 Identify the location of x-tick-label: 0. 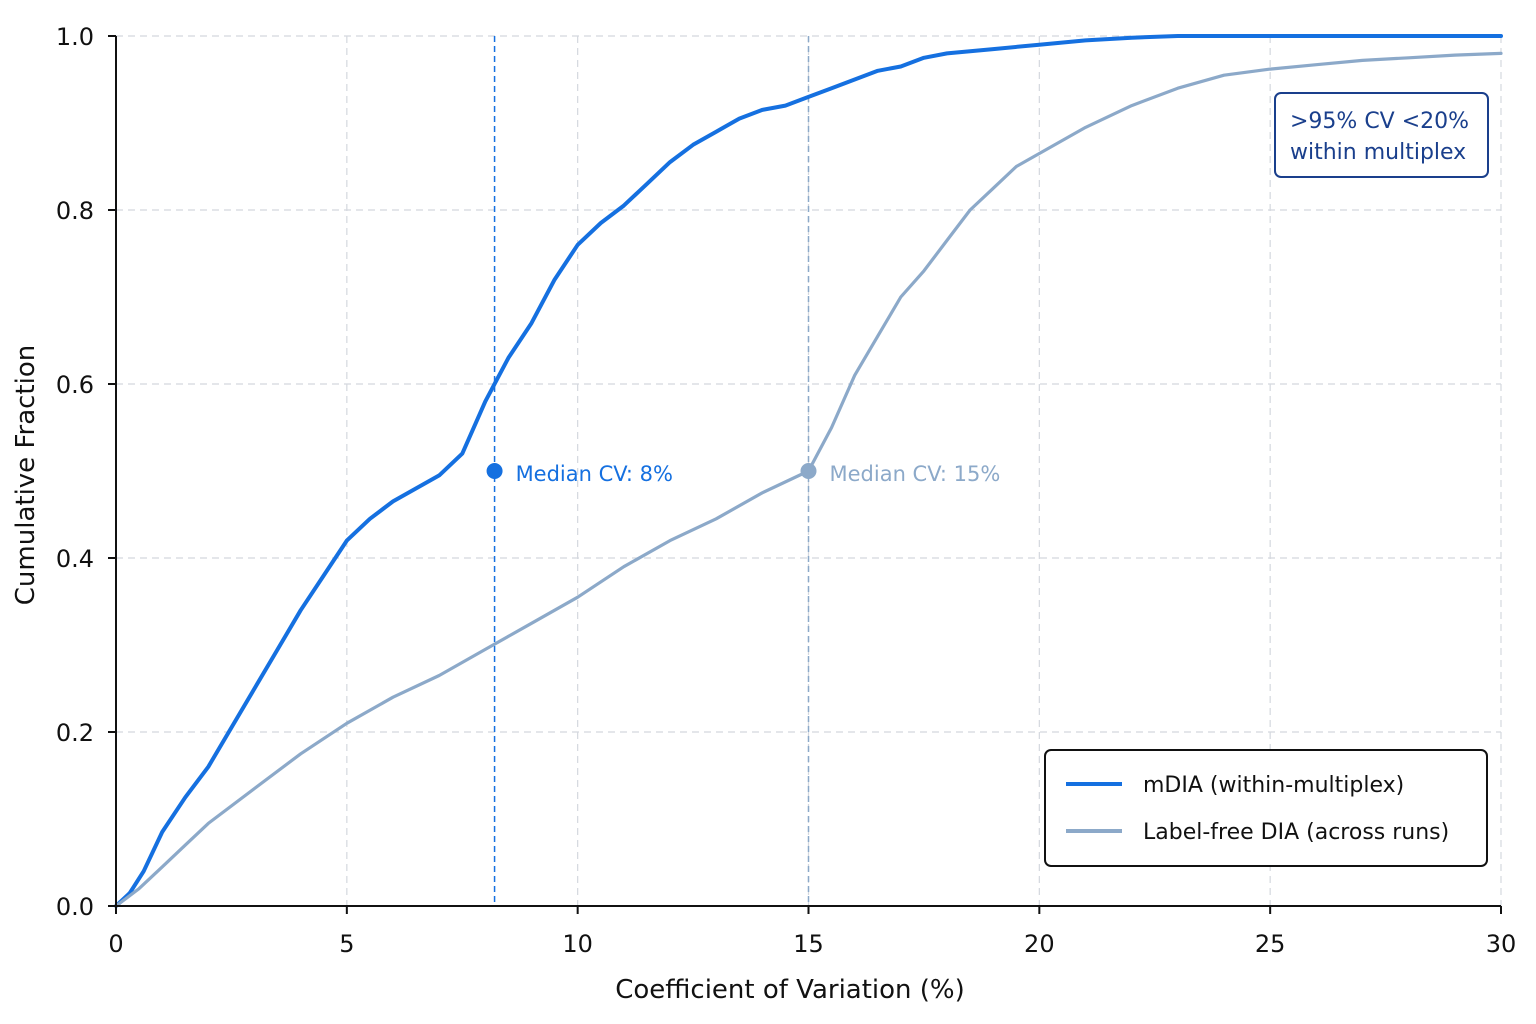
(115, 944).